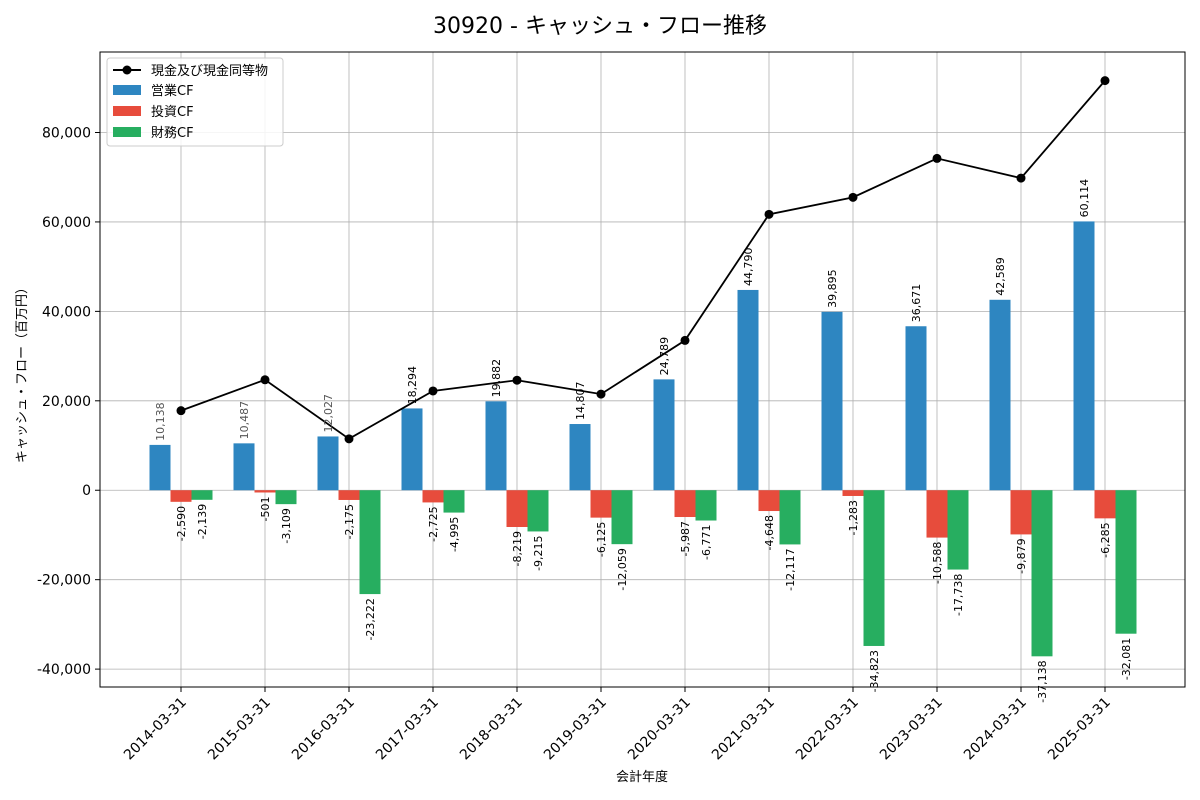 This screenshot has width=1200, height=800. What do you see at coordinates (622, 569) in the screenshot?
I see `financing-cf-label: -12,059` at bounding box center [622, 569].